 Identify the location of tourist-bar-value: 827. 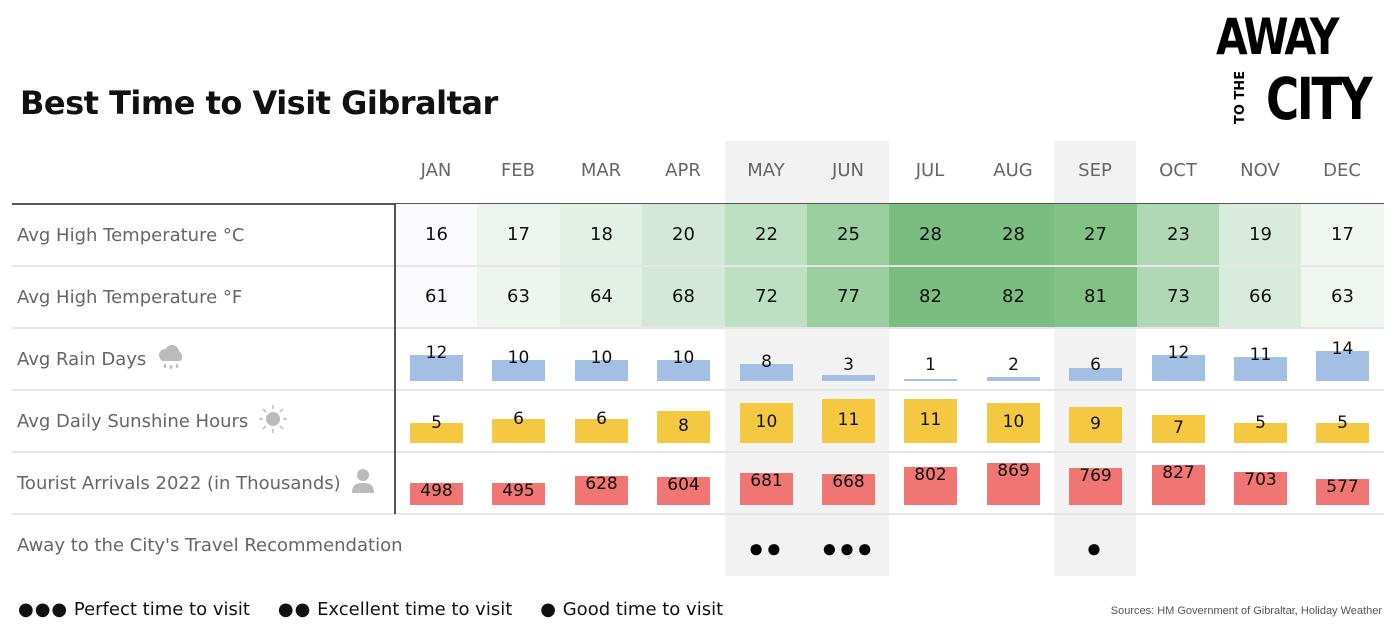
(1178, 473).